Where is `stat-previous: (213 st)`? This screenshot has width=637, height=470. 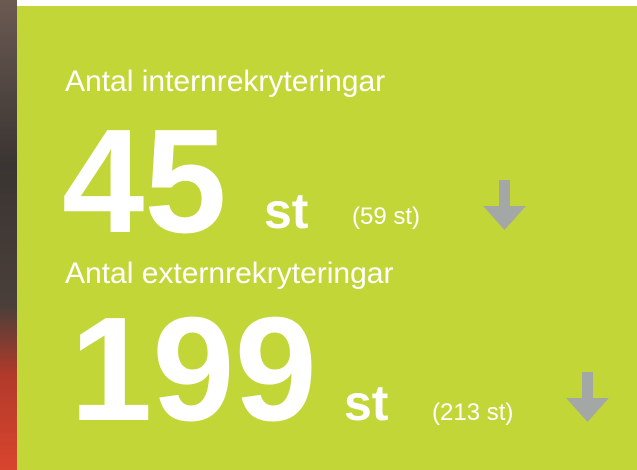
stat-previous: (213 st) is located at coordinates (472, 412).